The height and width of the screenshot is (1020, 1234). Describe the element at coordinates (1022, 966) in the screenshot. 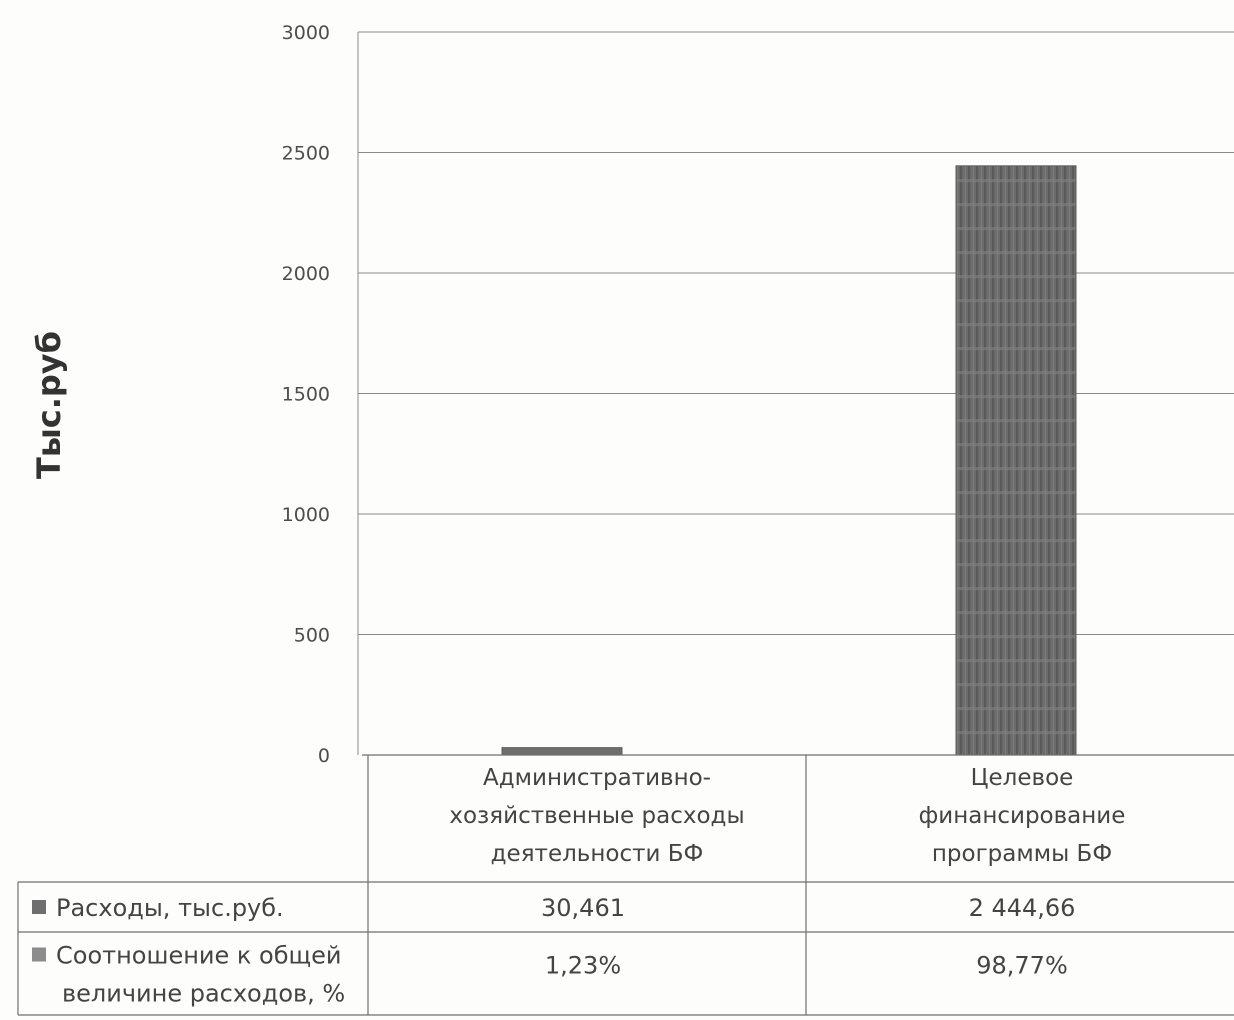

I see `table-cell-2-2: 98,77%` at that location.